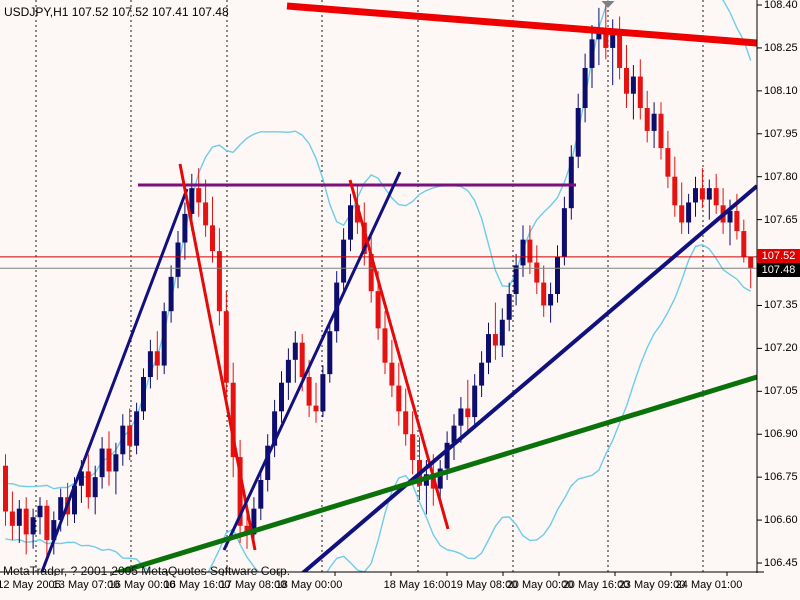  I want to click on time-axis-label: 16 May 16:00, so click(197, 585).